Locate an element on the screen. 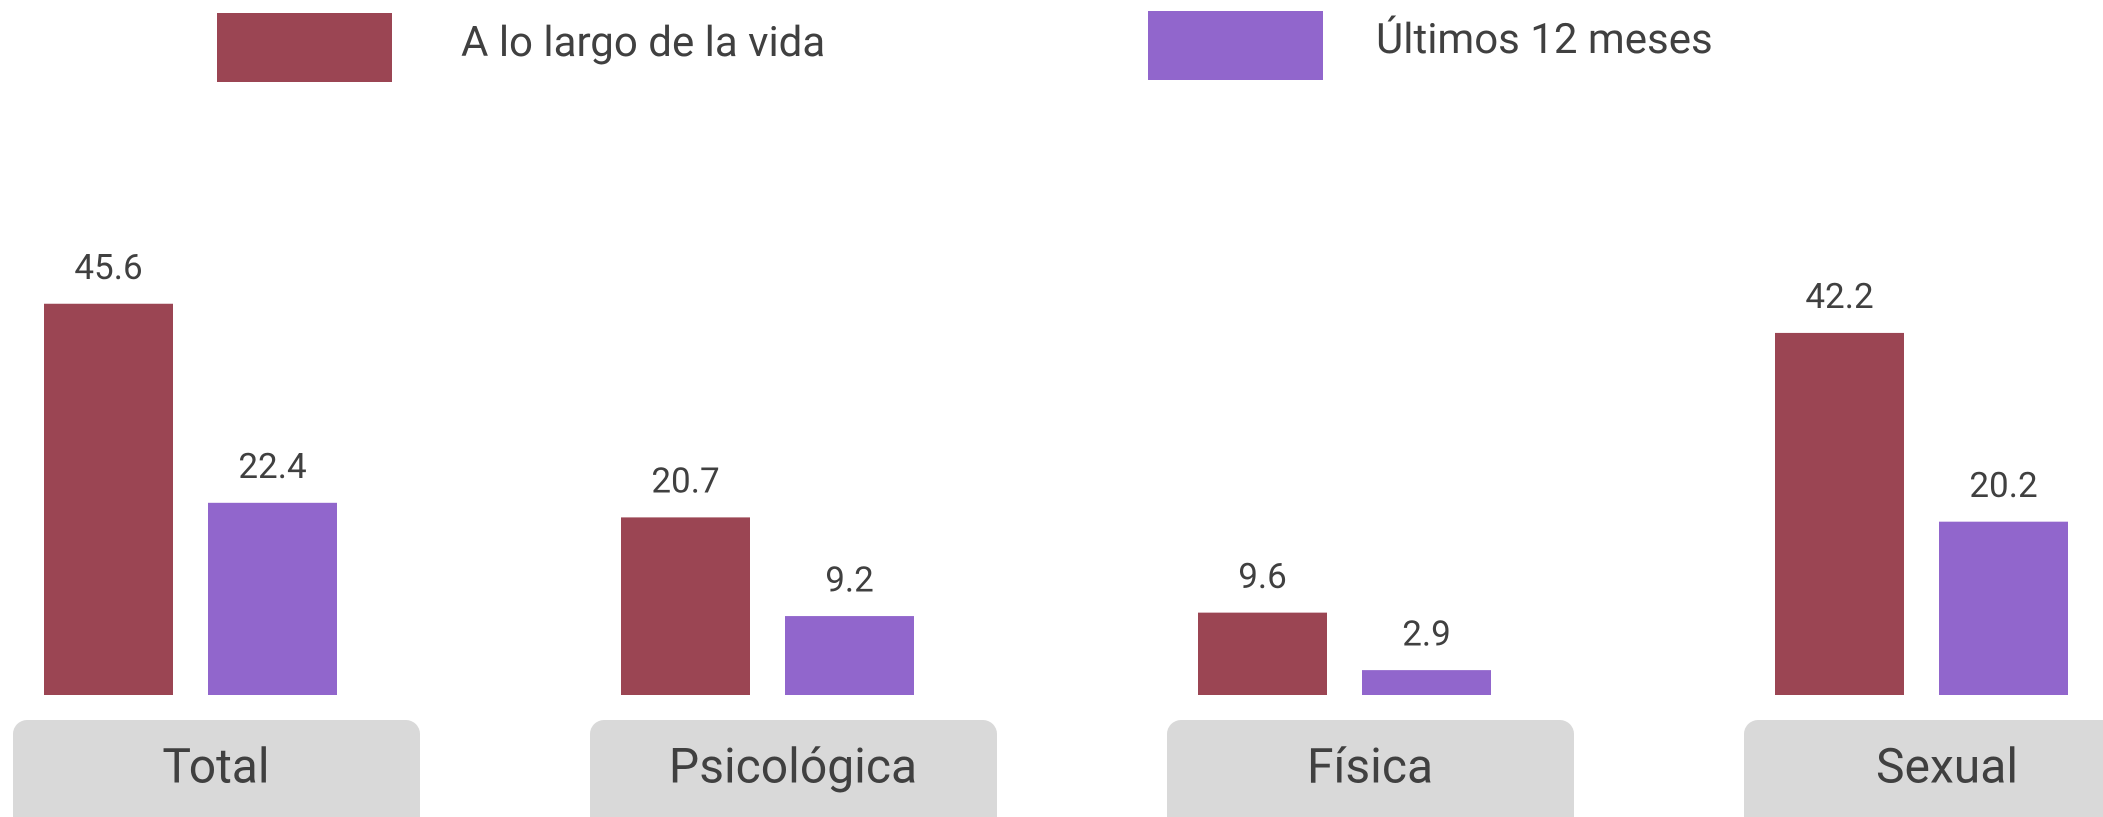 The width and height of the screenshot is (2103, 817). legend-label: Últimos 12 meses is located at coordinates (1544, 39).